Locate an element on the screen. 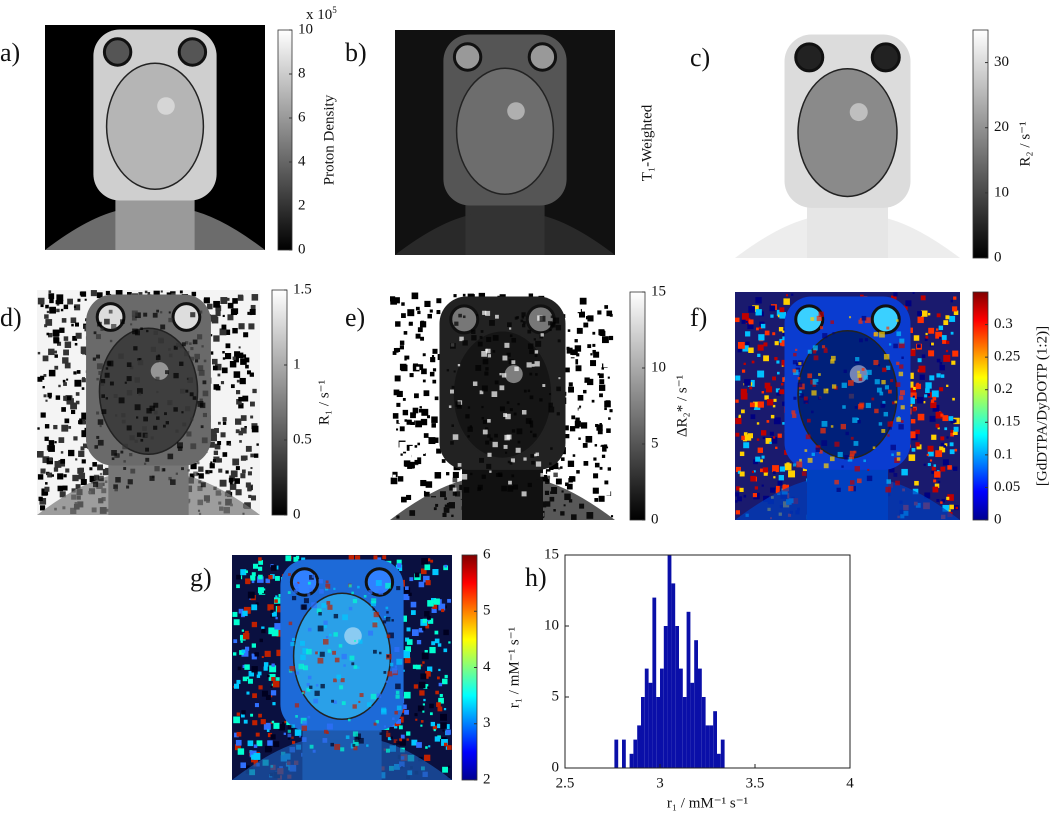 This screenshot has height=820, width=1050. eye is located at coordinates (192, 52).